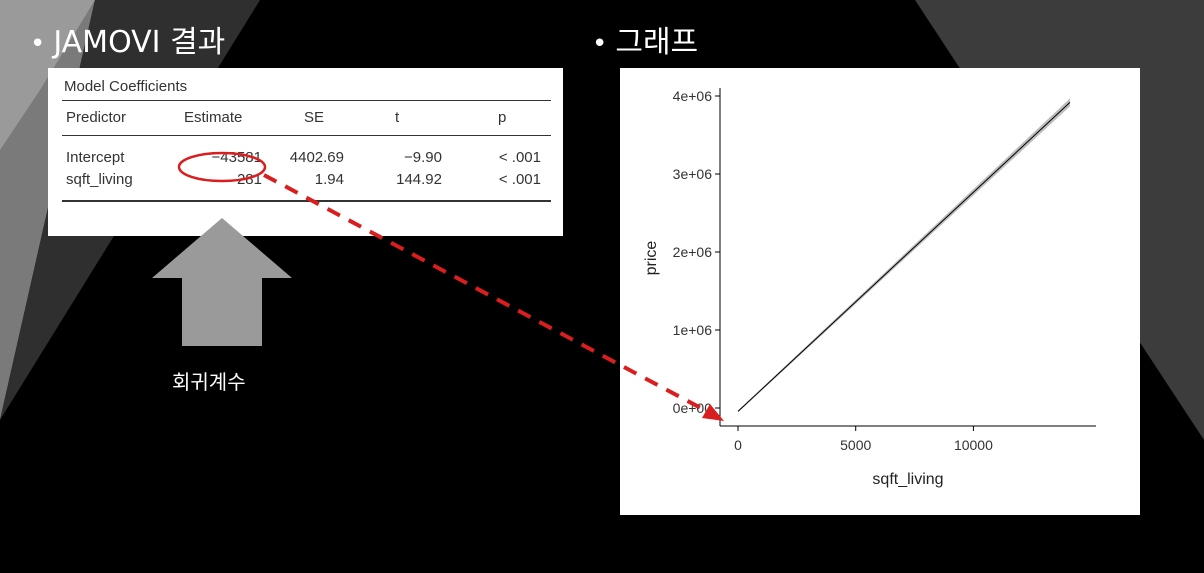  I want to click on x-tick-label: 10000, so click(973, 445).